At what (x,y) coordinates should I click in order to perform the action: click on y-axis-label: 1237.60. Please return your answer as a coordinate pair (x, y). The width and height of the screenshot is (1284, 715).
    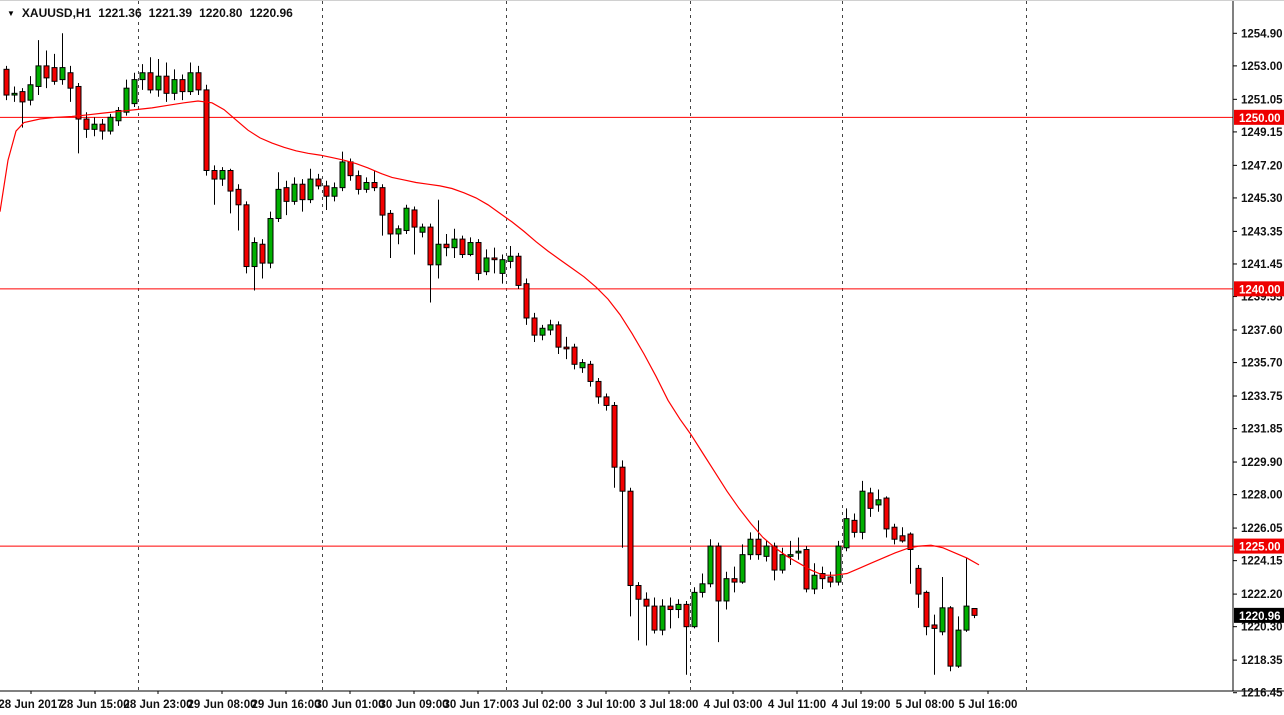
    Looking at the image, I should click on (1262, 331).